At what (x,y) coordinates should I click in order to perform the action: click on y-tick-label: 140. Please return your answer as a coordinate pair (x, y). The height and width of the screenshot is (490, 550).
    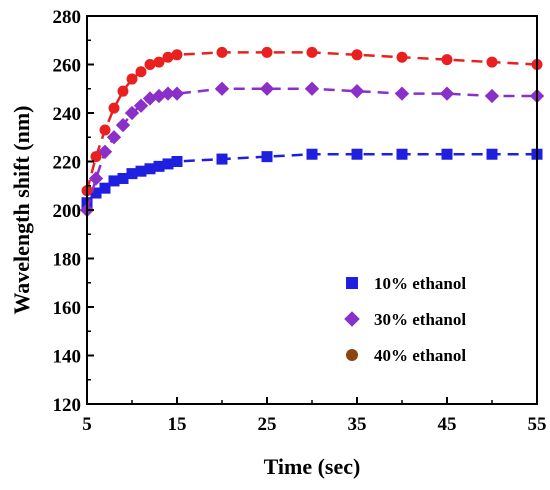
    Looking at the image, I should click on (67, 357).